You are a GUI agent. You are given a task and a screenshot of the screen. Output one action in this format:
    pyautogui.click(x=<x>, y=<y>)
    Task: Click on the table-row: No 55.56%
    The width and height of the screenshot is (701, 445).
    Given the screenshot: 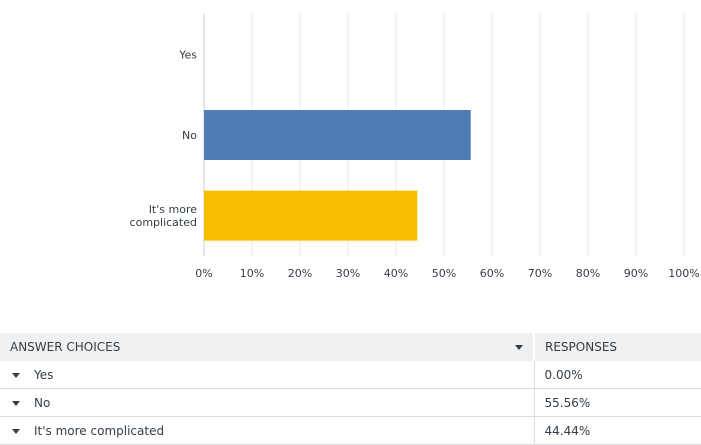 What is the action you would take?
    pyautogui.click(x=350, y=402)
    